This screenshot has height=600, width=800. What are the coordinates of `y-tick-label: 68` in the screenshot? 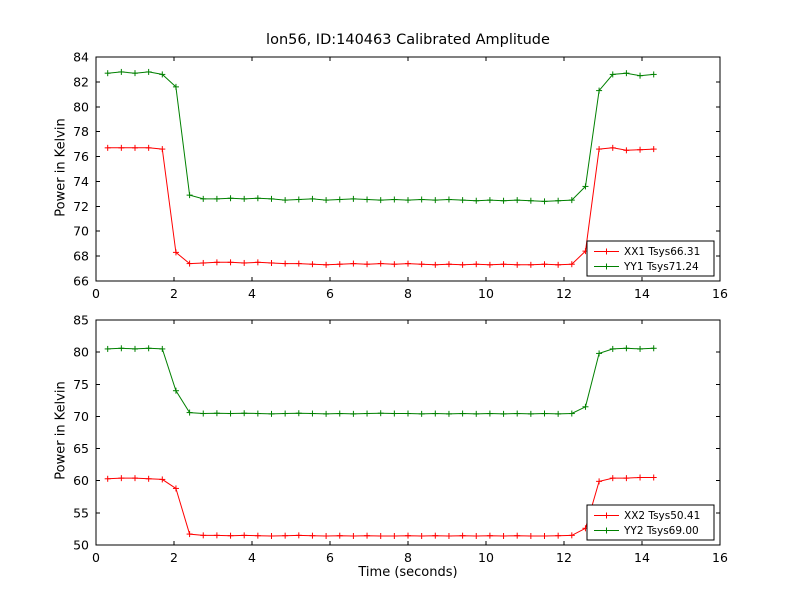 It's located at (81, 256).